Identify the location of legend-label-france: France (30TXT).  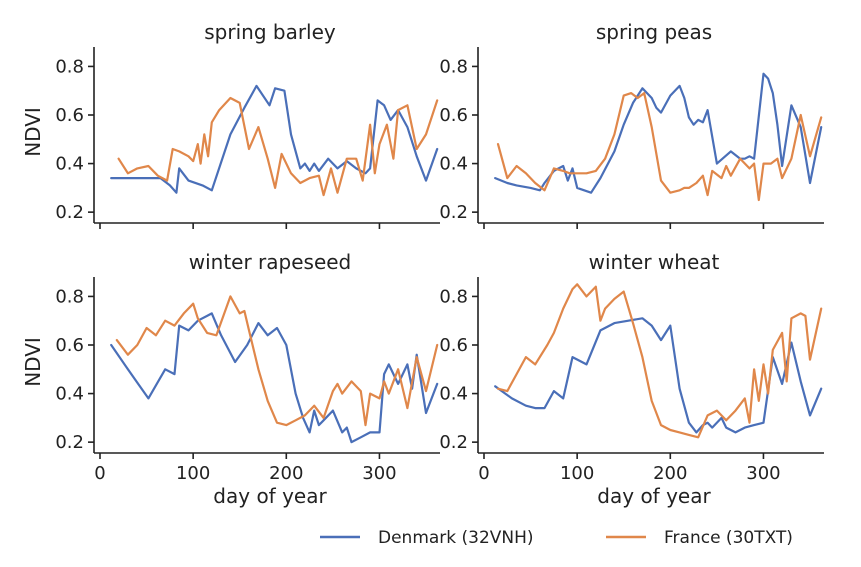
(728, 538).